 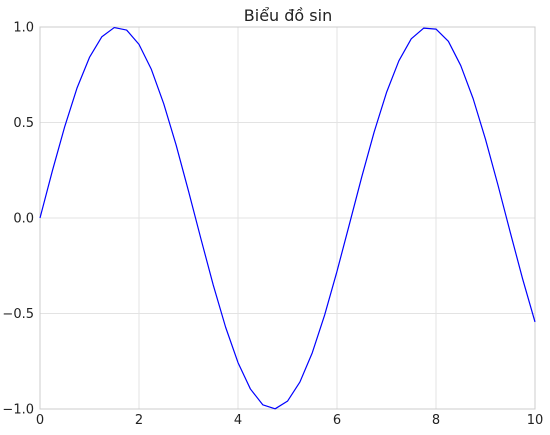 I want to click on y-axis-ticks: −1.0 −0.5 0.0 0.5 1.0, so click(x=18, y=219).